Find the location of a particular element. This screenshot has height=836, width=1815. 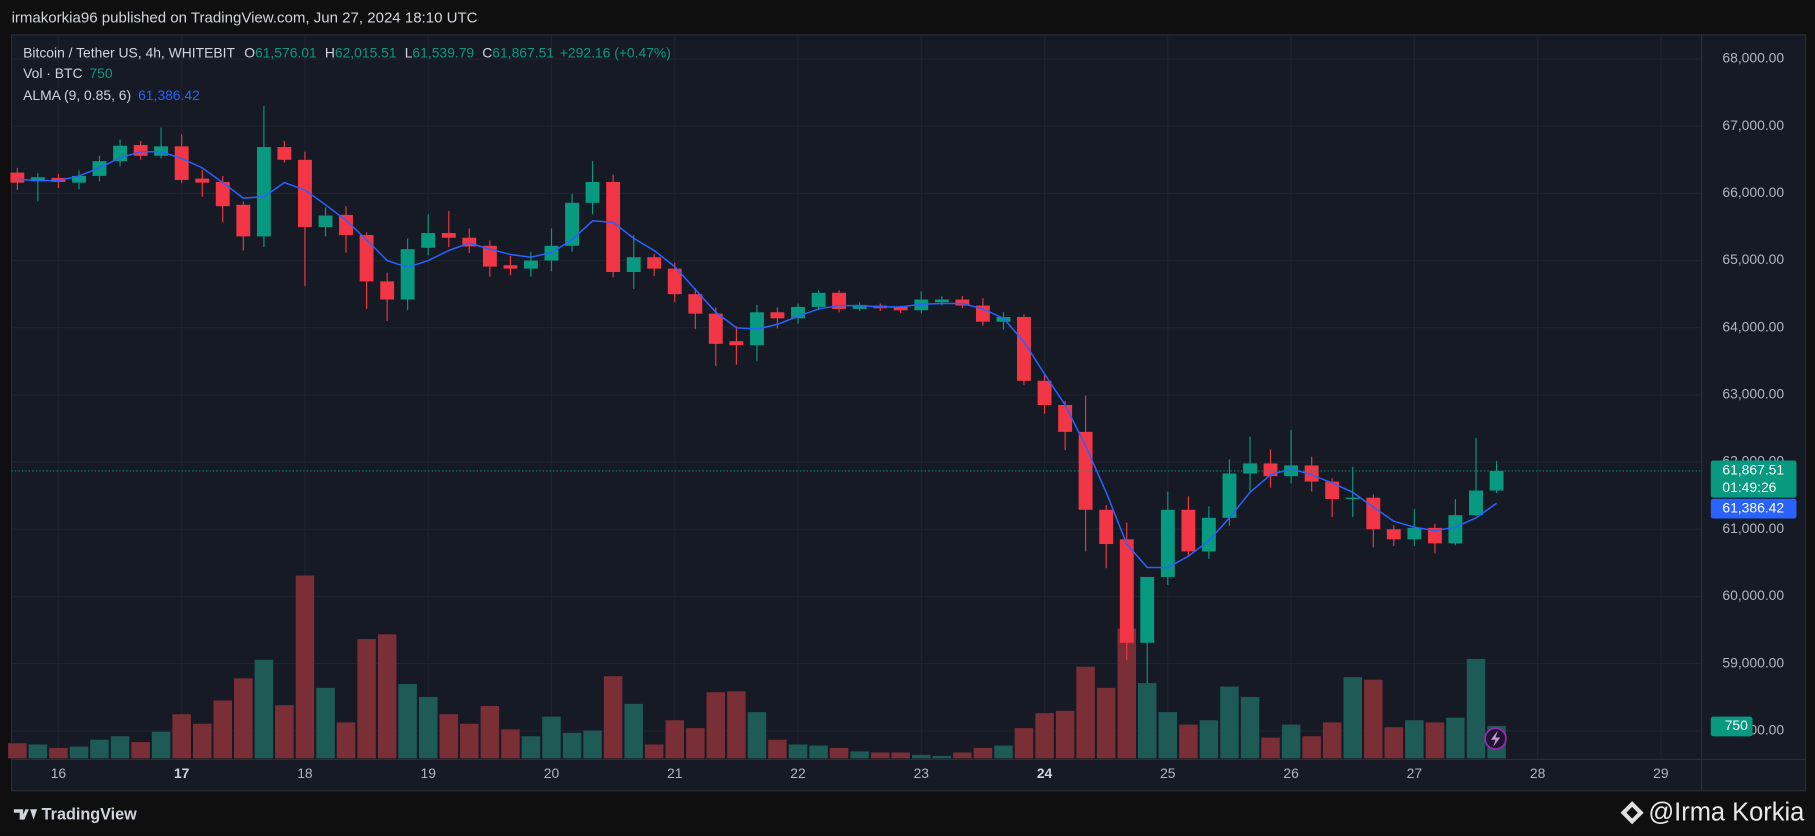

y-tick-label: 65,000.00 is located at coordinates (1753, 259).